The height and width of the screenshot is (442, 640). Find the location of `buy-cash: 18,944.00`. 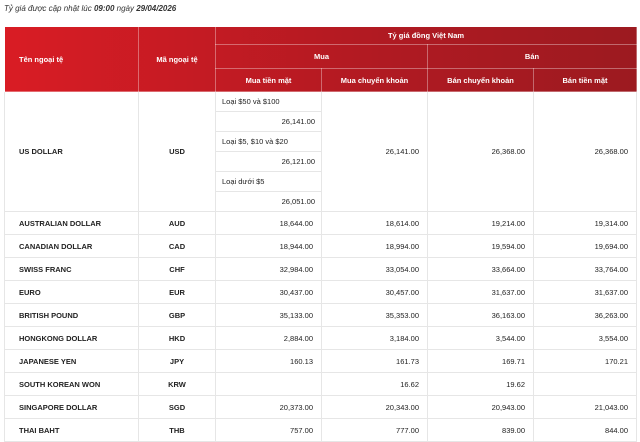

buy-cash: 18,944.00 is located at coordinates (268, 246).